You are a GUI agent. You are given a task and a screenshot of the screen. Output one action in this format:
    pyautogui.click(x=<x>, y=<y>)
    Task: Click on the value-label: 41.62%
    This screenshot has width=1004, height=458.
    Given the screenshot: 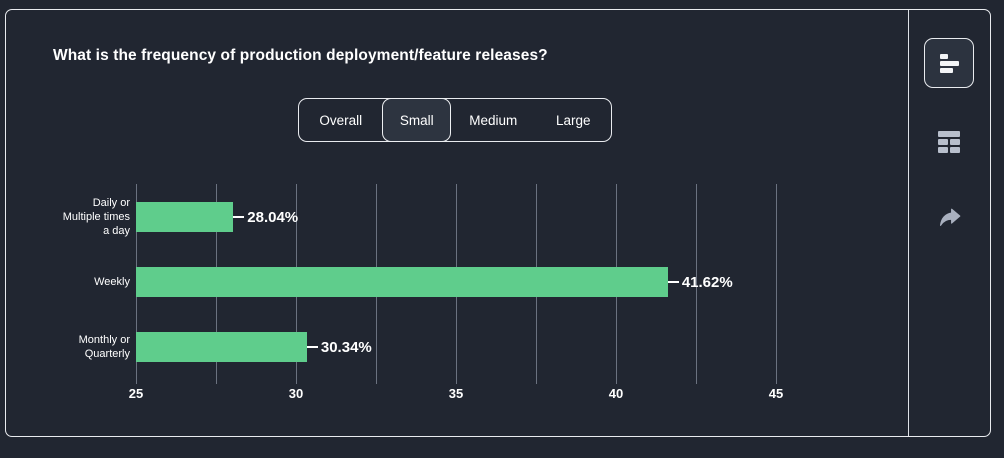 What is the action you would take?
    pyautogui.click(x=700, y=282)
    